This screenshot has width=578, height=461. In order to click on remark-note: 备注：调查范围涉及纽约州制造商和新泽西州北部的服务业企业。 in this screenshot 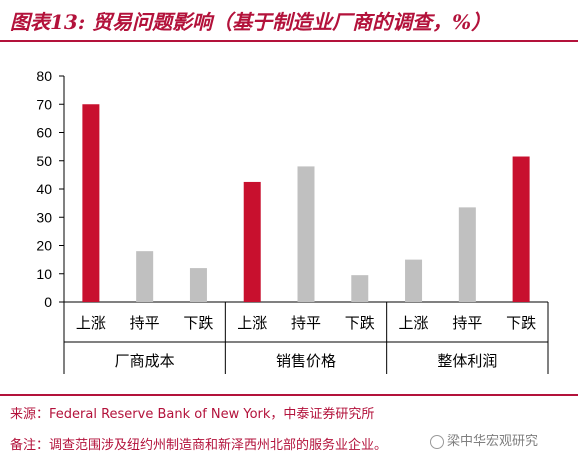, I will do `click(199, 445)`.